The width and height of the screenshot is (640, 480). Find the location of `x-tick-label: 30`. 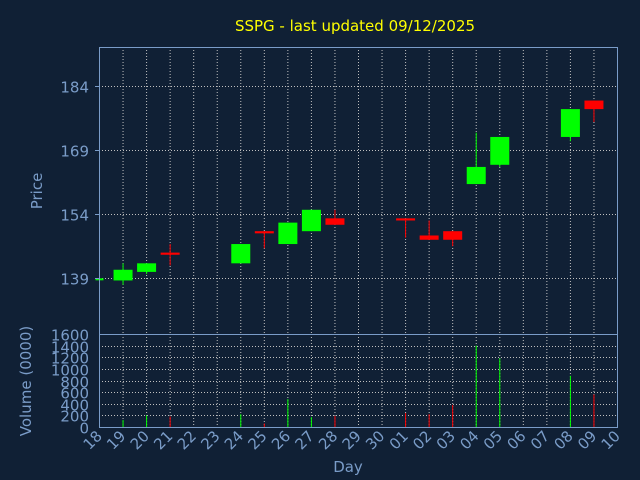

x-tick-label: 30 is located at coordinates (375, 440).